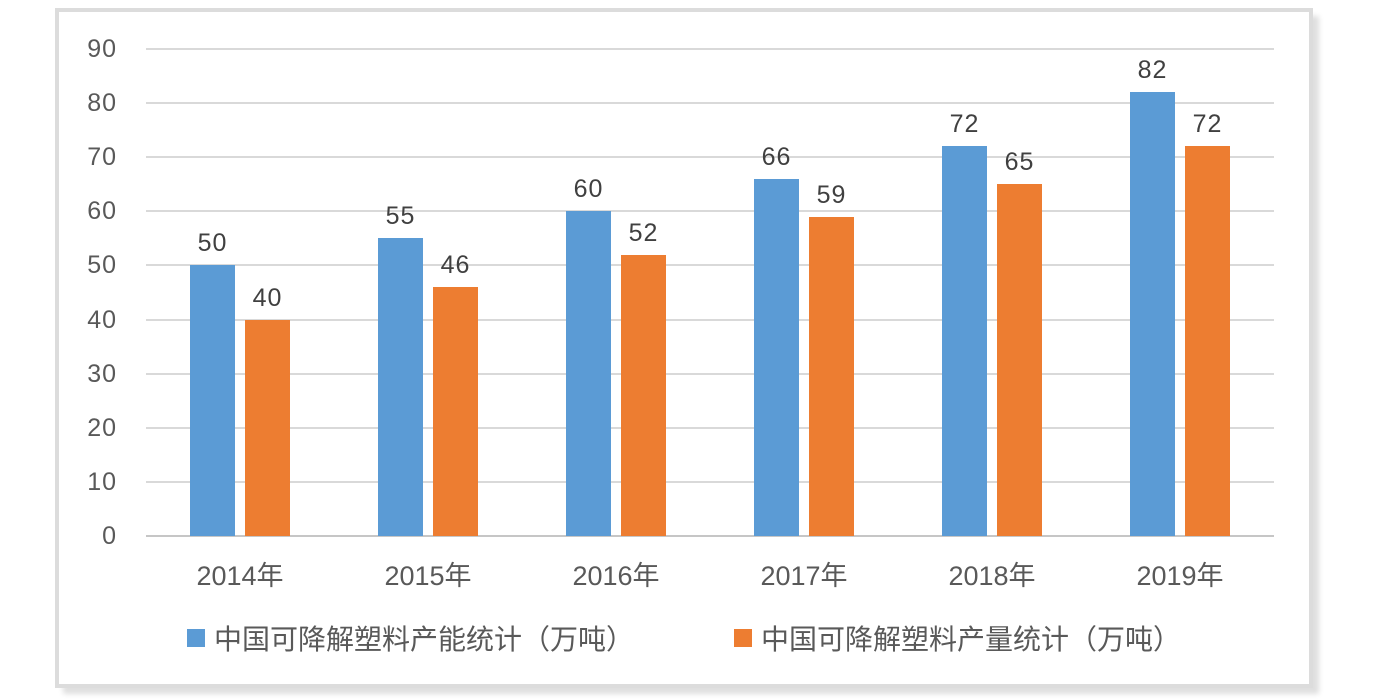 The image size is (1398, 700). What do you see at coordinates (102, 211) in the screenshot?
I see `y-tick-label: 60` at bounding box center [102, 211].